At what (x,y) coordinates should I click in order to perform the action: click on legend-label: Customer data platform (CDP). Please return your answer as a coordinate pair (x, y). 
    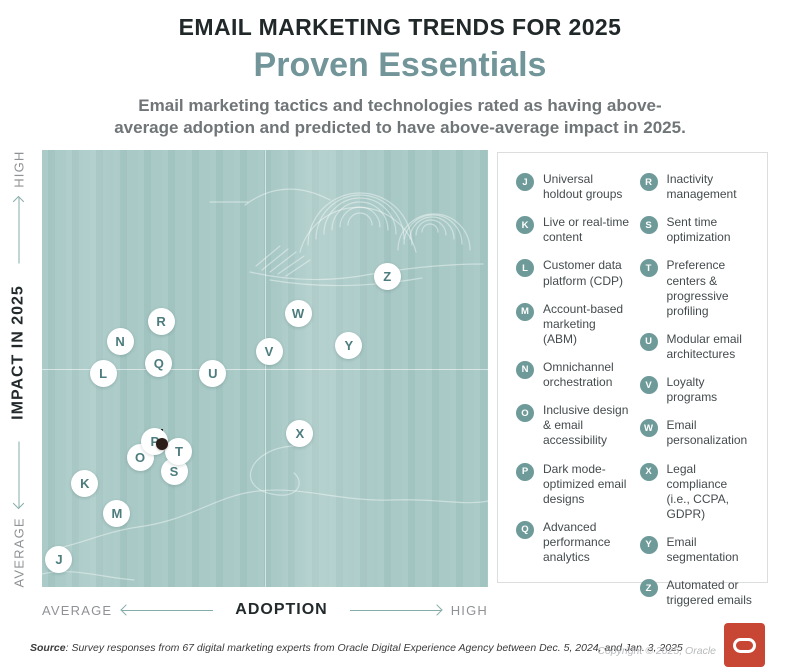
    Looking at the image, I should click on (583, 273).